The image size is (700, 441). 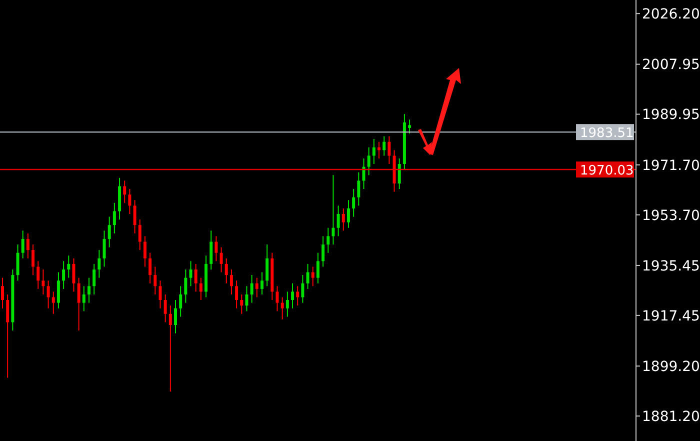 I want to click on y-tick-label: 1881.20, so click(x=671, y=416).